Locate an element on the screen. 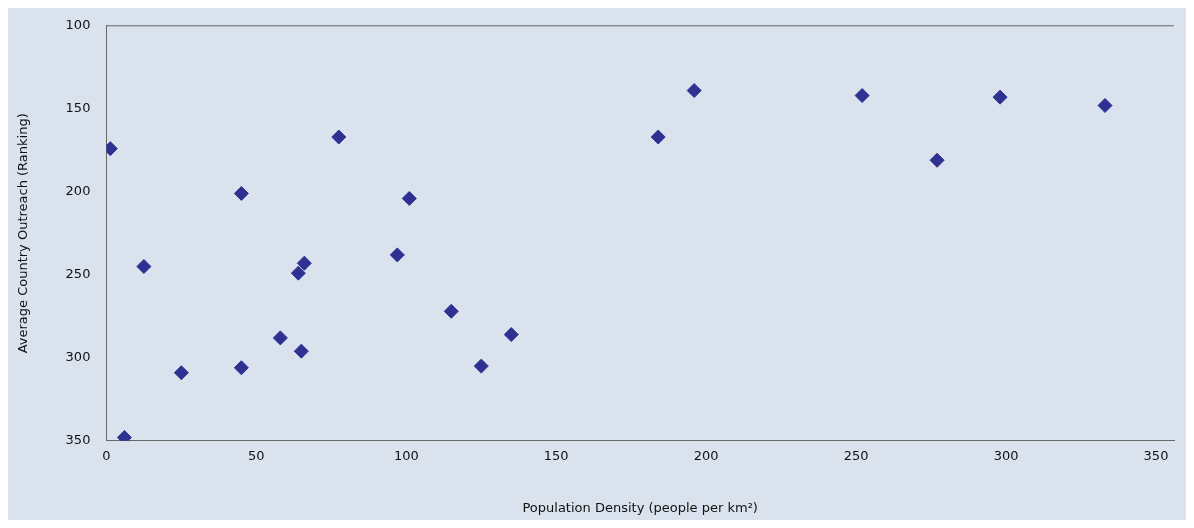 This screenshot has width=1194, height=528. x-tick-label: 0 is located at coordinates (106, 455).